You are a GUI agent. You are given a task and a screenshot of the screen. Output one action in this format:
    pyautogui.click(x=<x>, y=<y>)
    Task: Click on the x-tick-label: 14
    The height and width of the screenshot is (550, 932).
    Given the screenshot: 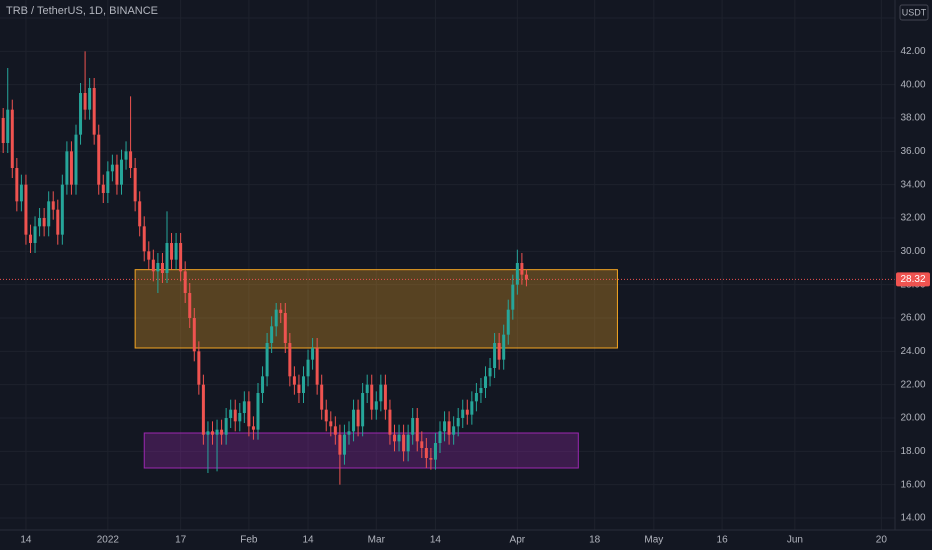 What is the action you would take?
    pyautogui.click(x=308, y=540)
    